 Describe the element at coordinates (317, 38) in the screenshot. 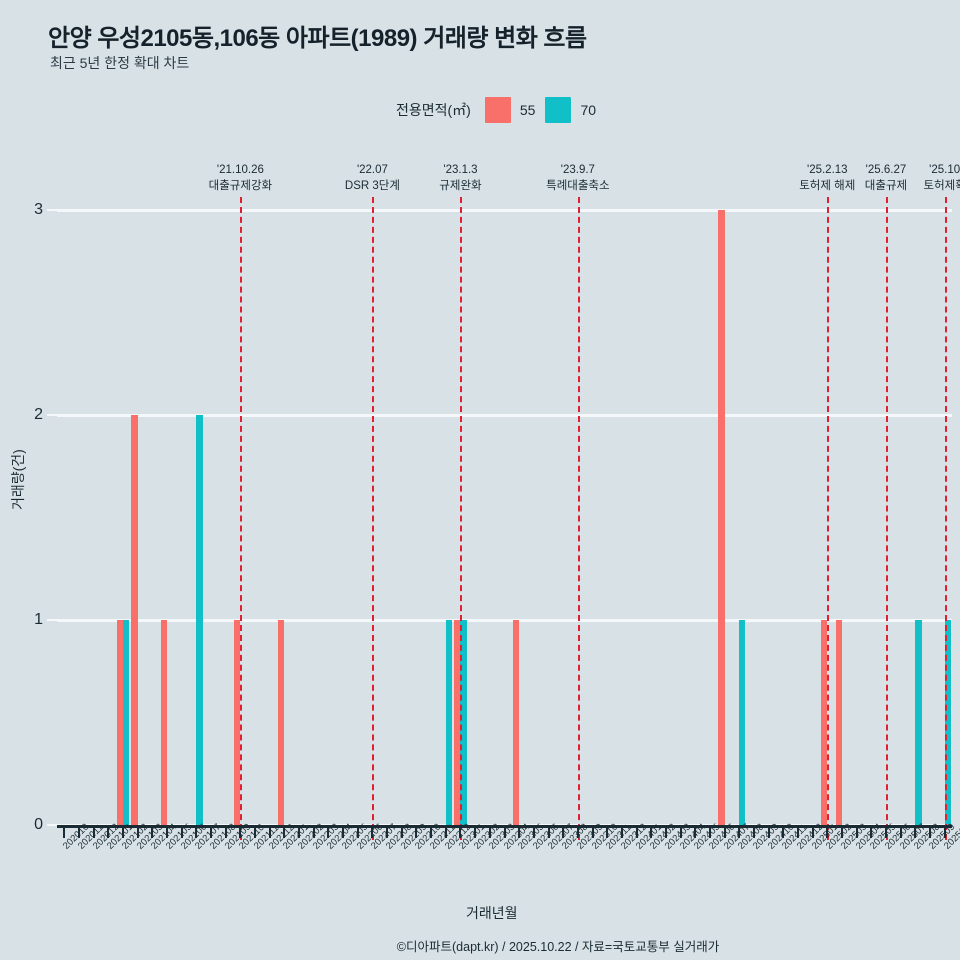

I see `chart-title: 안양 우성2105동,106동 아파트(1989) 거래량 변화 흐름` at that location.